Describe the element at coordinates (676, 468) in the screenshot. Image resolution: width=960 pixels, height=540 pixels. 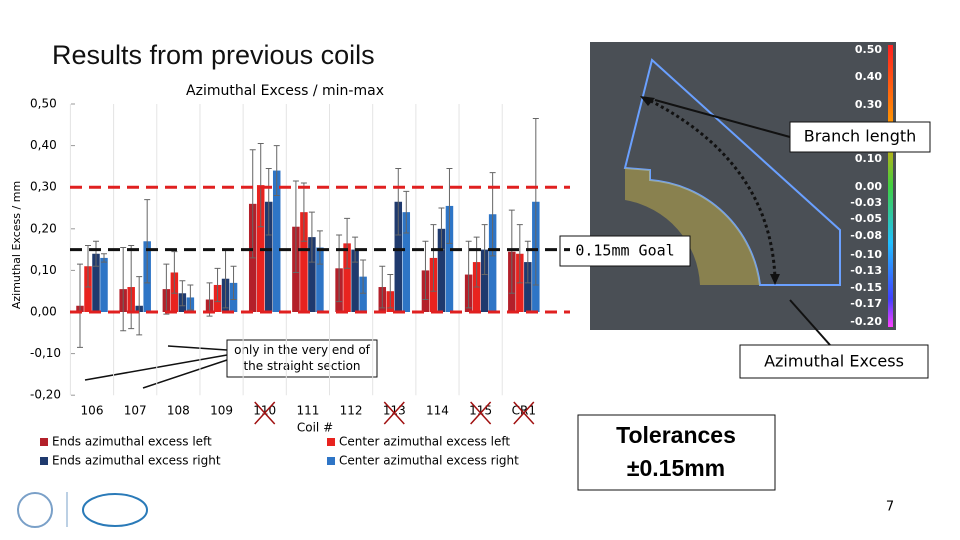
I see `tolerance-text: ±0.15mm` at that location.